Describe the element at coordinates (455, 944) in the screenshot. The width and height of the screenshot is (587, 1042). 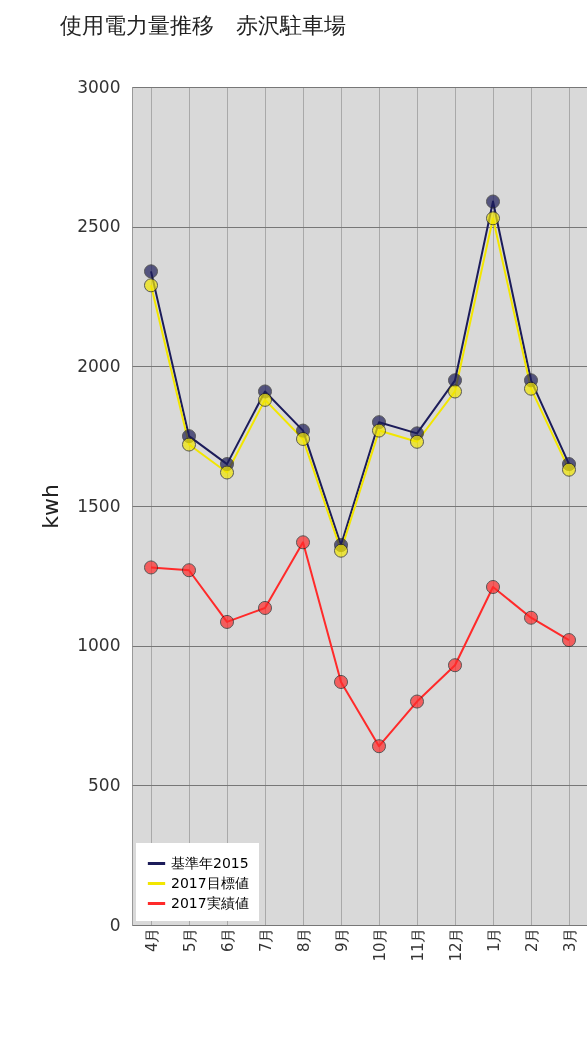
I see `x-tick-label: 12月` at that location.